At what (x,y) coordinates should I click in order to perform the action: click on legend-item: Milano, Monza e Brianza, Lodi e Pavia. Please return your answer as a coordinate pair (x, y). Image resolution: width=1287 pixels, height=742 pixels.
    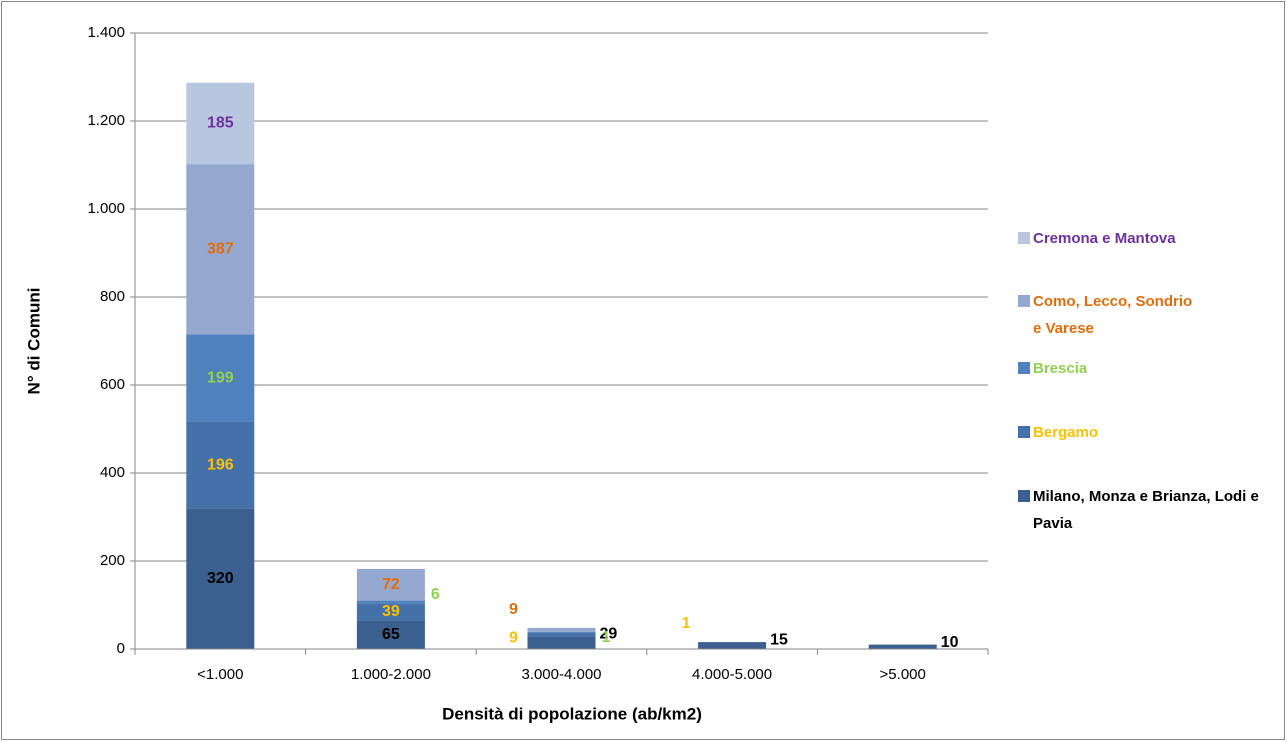
    Looking at the image, I should click on (1149, 510).